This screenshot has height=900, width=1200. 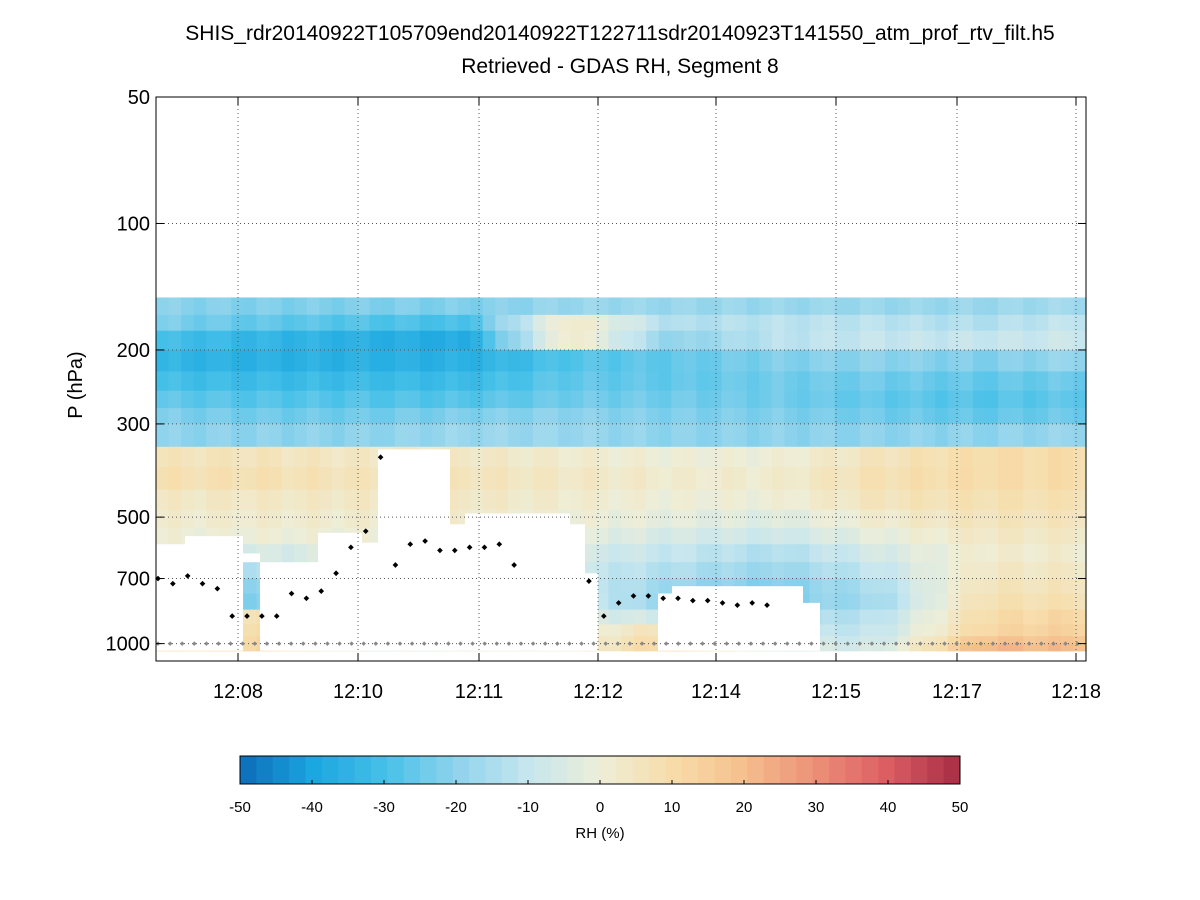 I want to click on x-tick-label: 12:10, so click(x=358, y=692).